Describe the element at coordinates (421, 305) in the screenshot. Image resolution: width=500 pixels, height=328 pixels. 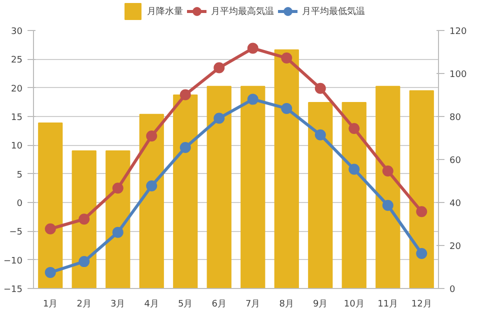
I see `x-tick-label: 12月` at that location.